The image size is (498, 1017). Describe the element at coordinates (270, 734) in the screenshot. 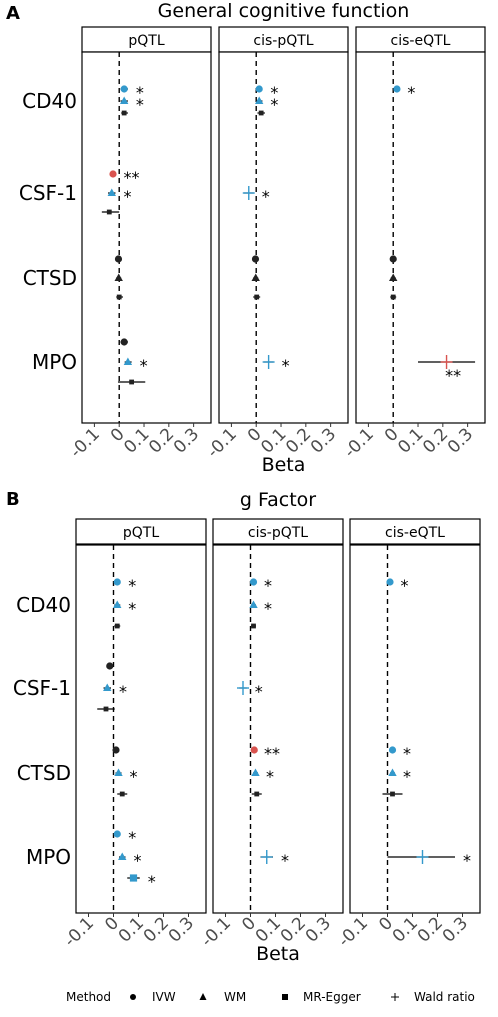

I see `facet-cis-pqtl: cis-pQTL-0.1 00.10.20.3*******` at that location.